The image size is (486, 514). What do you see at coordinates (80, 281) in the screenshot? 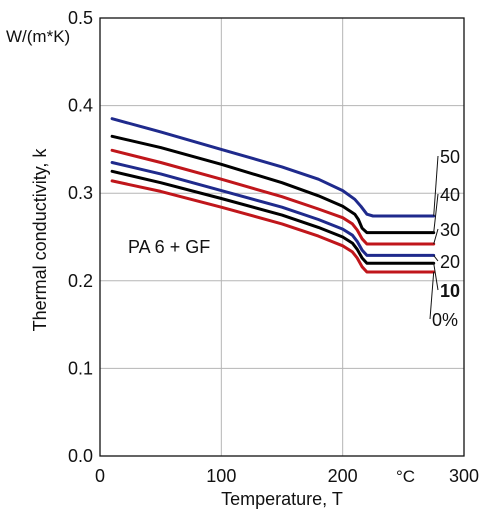
I see `y-tick-label: 0.2` at bounding box center [80, 281].